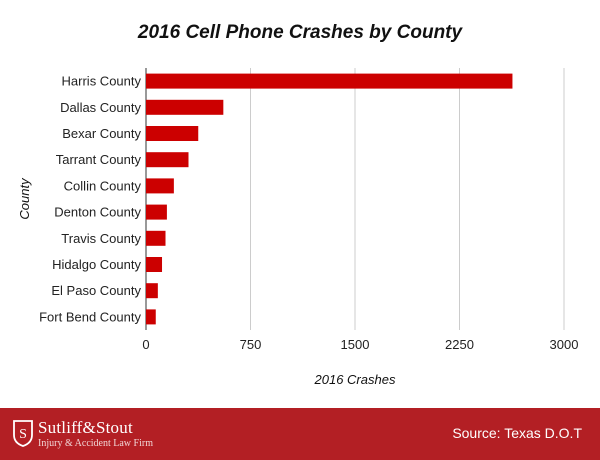 The height and width of the screenshot is (460, 600). I want to click on svg-text: S, so click(23, 434).